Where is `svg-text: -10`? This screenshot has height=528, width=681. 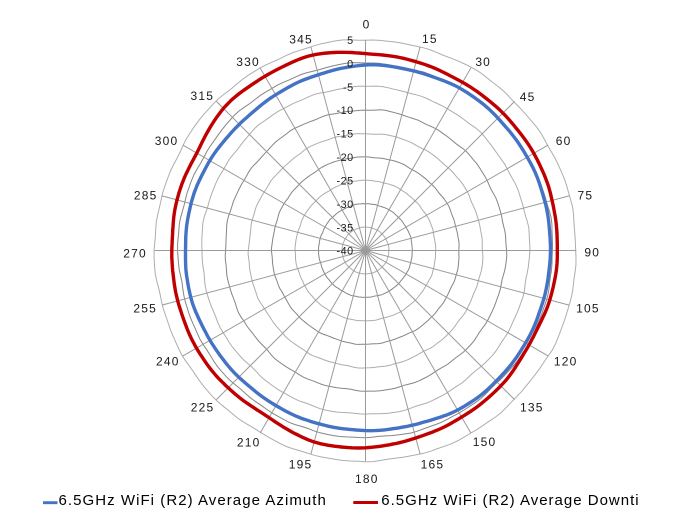
svg-text: -10 is located at coordinates (344, 111).